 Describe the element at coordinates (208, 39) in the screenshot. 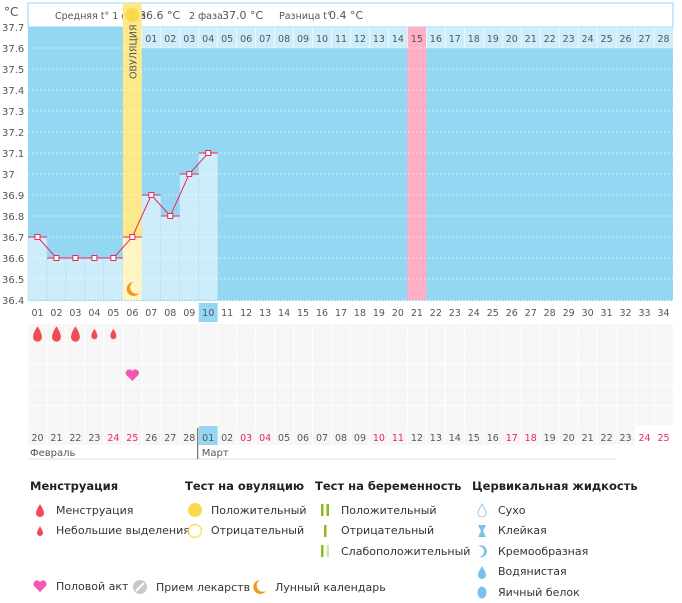

I see `phase2-day-label: 04` at that location.